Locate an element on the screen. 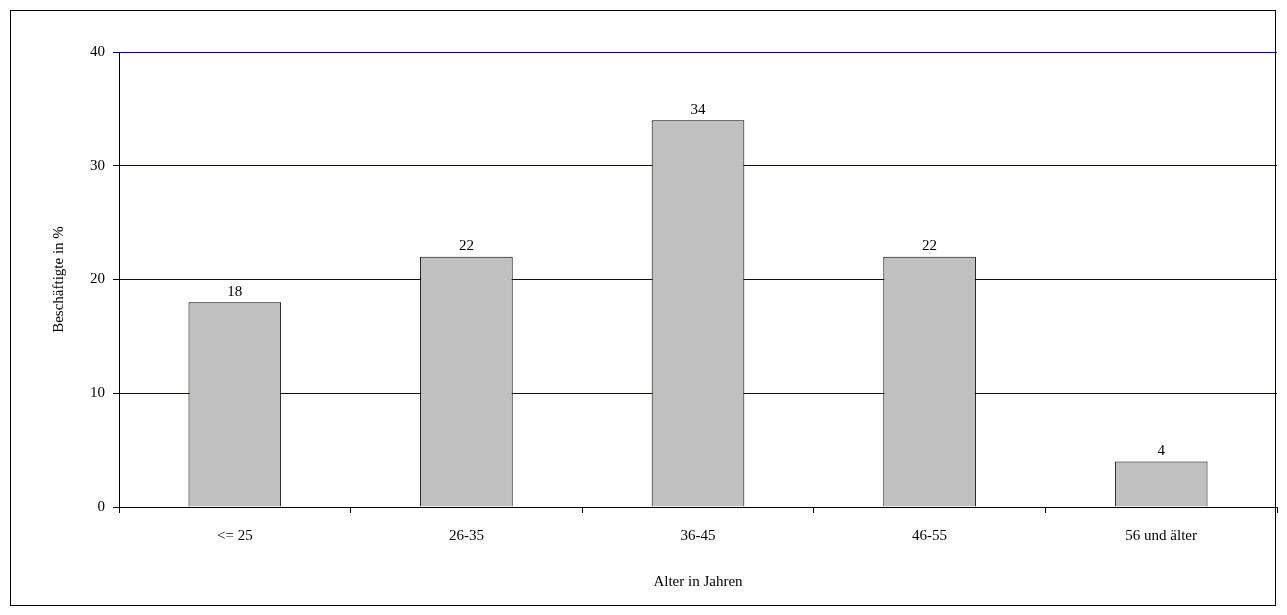 The image size is (1287, 615). data-label: 18 is located at coordinates (235, 290).